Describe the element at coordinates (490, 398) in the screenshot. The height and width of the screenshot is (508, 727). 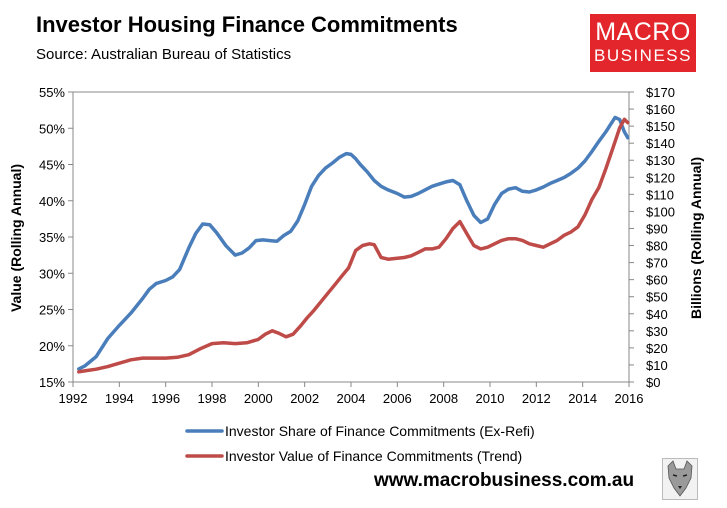
I see `x-tick-label: 2010` at that location.